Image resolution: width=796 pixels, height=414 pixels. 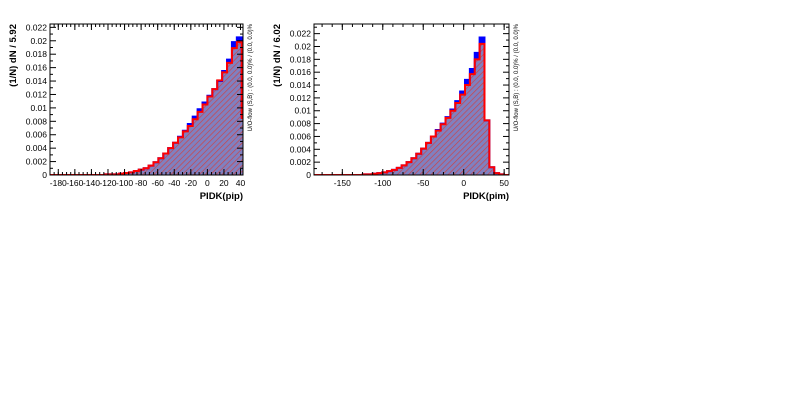 What do you see at coordinates (224, 183) in the screenshot?
I see `x-tick-label: 20` at bounding box center [224, 183].